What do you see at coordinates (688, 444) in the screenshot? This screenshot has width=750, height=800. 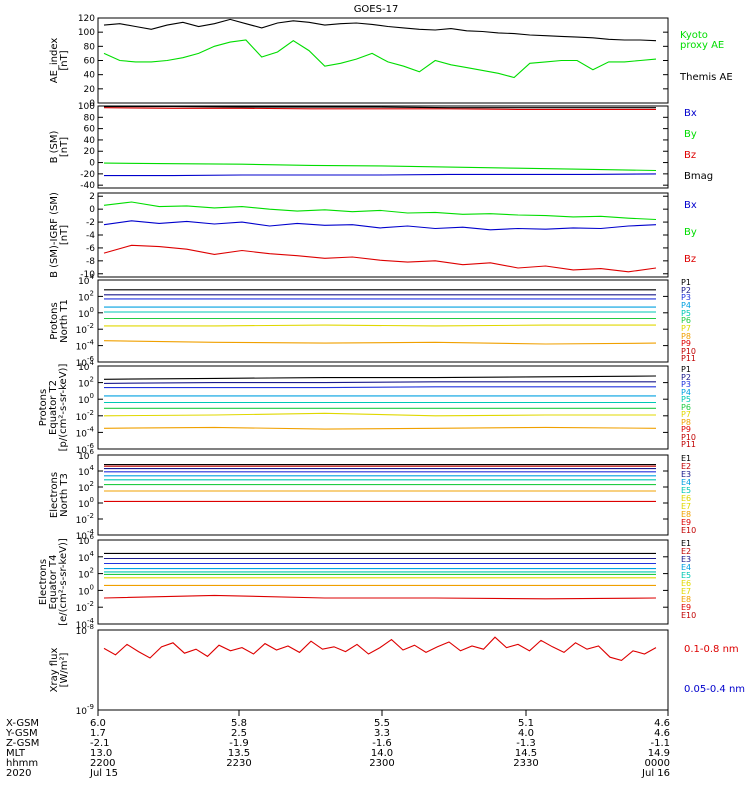 I see `legend-entry: P11` at bounding box center [688, 444].